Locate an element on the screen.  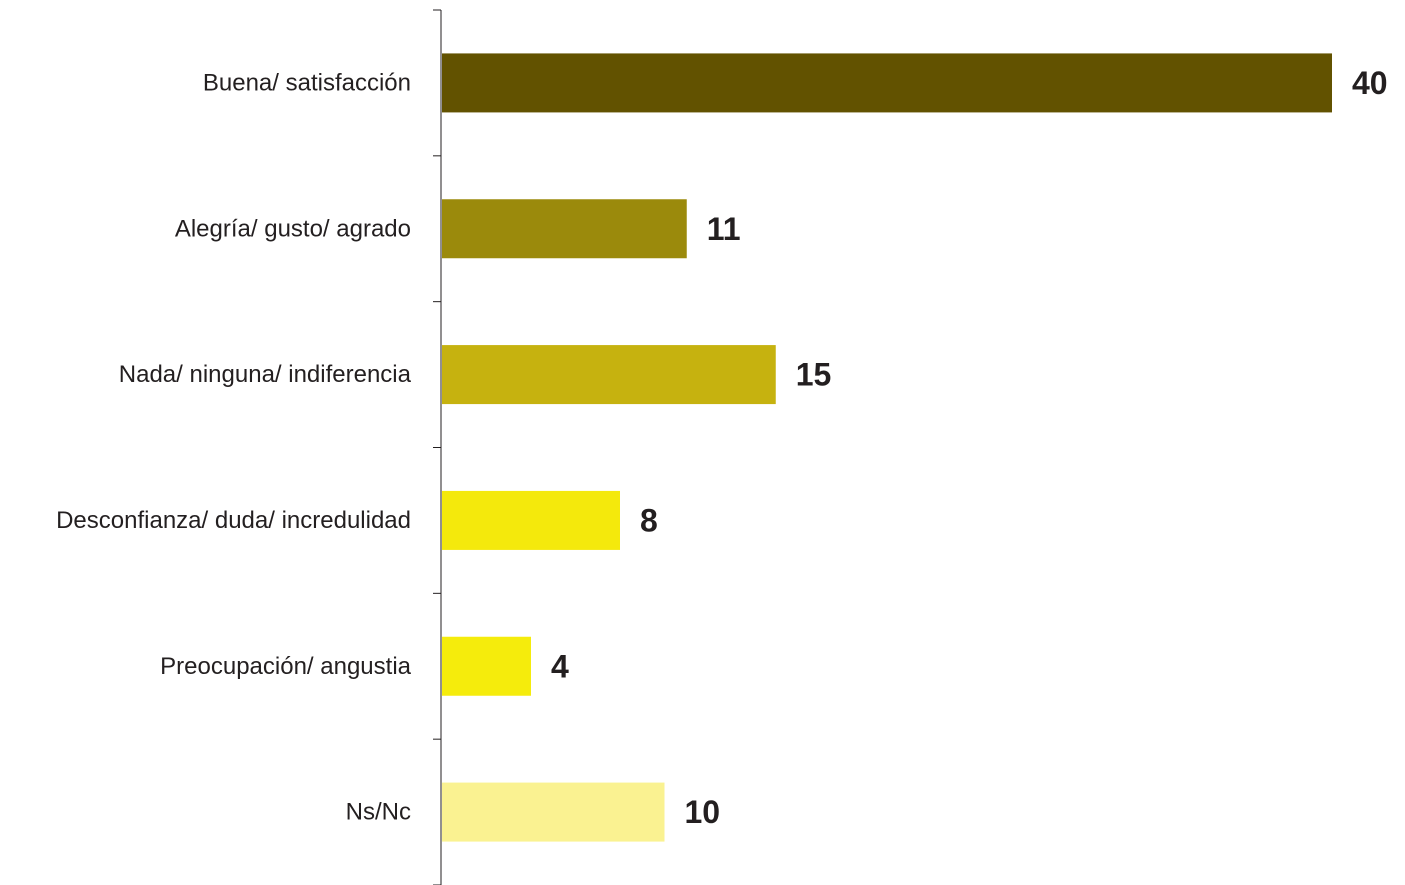
category-label: Buena/ satisfacción is located at coordinates (307, 82).